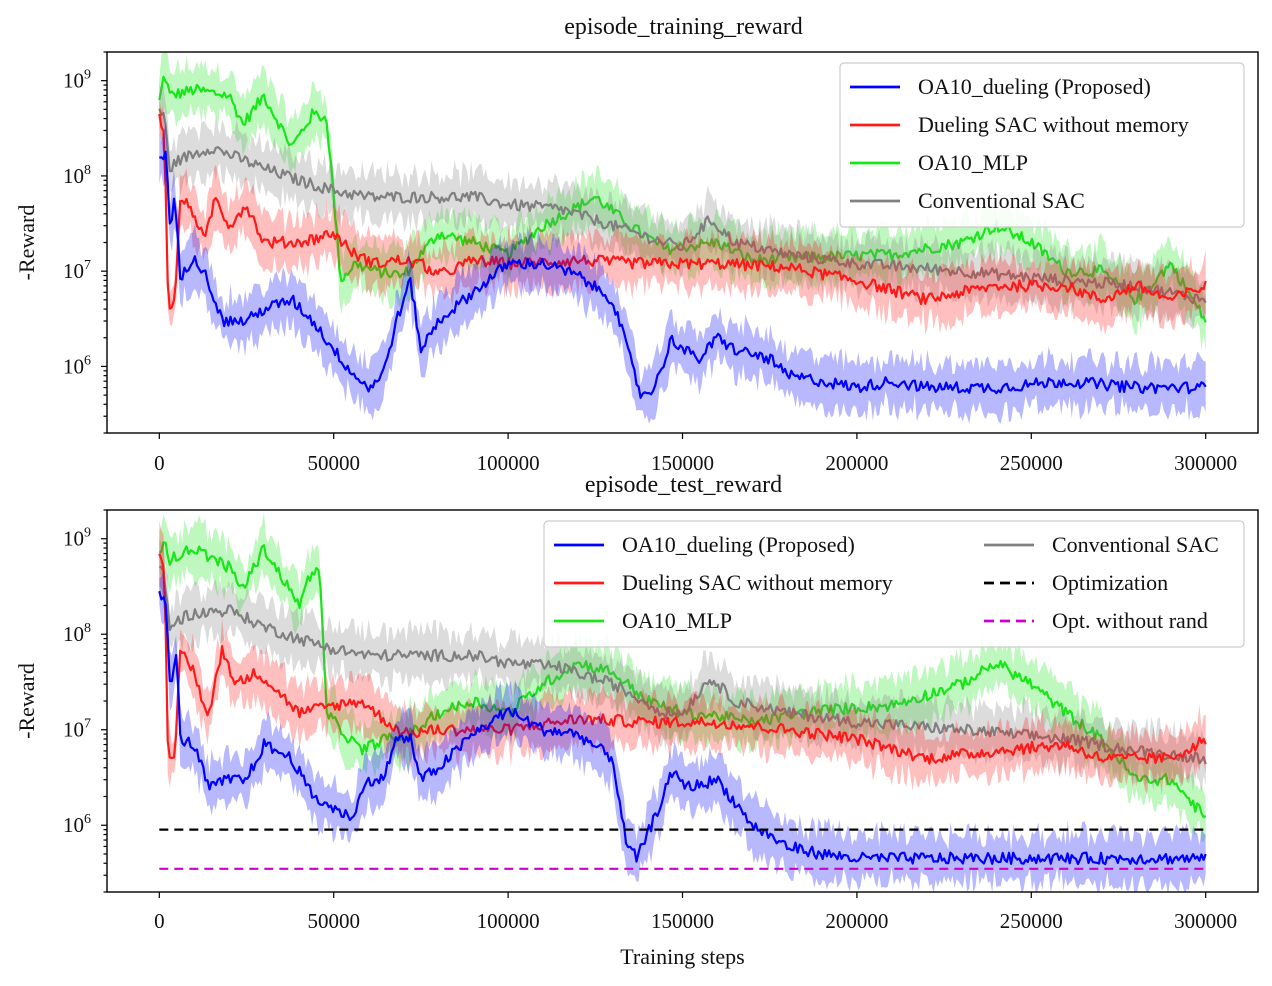  What do you see at coordinates (683, 27) in the screenshot?
I see `chart-title: episode_training_reward` at bounding box center [683, 27].